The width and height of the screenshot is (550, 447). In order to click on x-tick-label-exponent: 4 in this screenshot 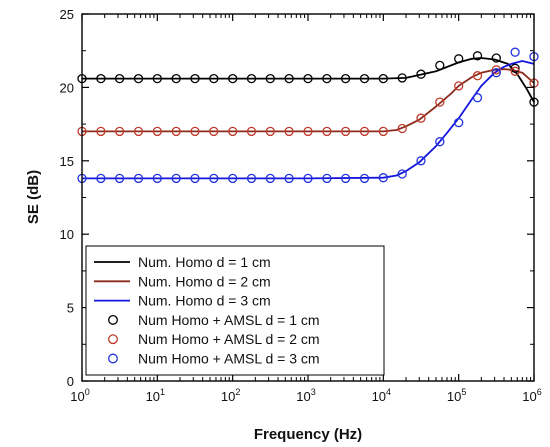, I will do `click(388, 392)`.